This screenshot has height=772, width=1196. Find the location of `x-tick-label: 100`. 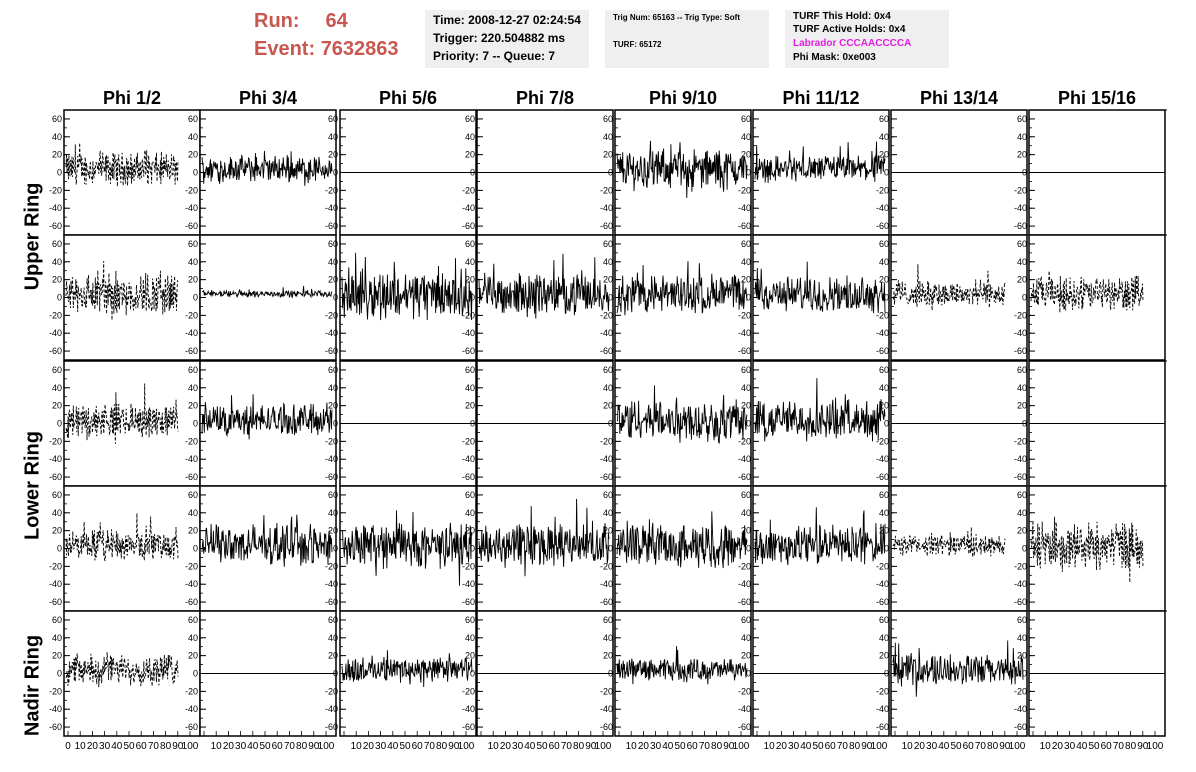

x-tick-label: 100 is located at coordinates (326, 746).